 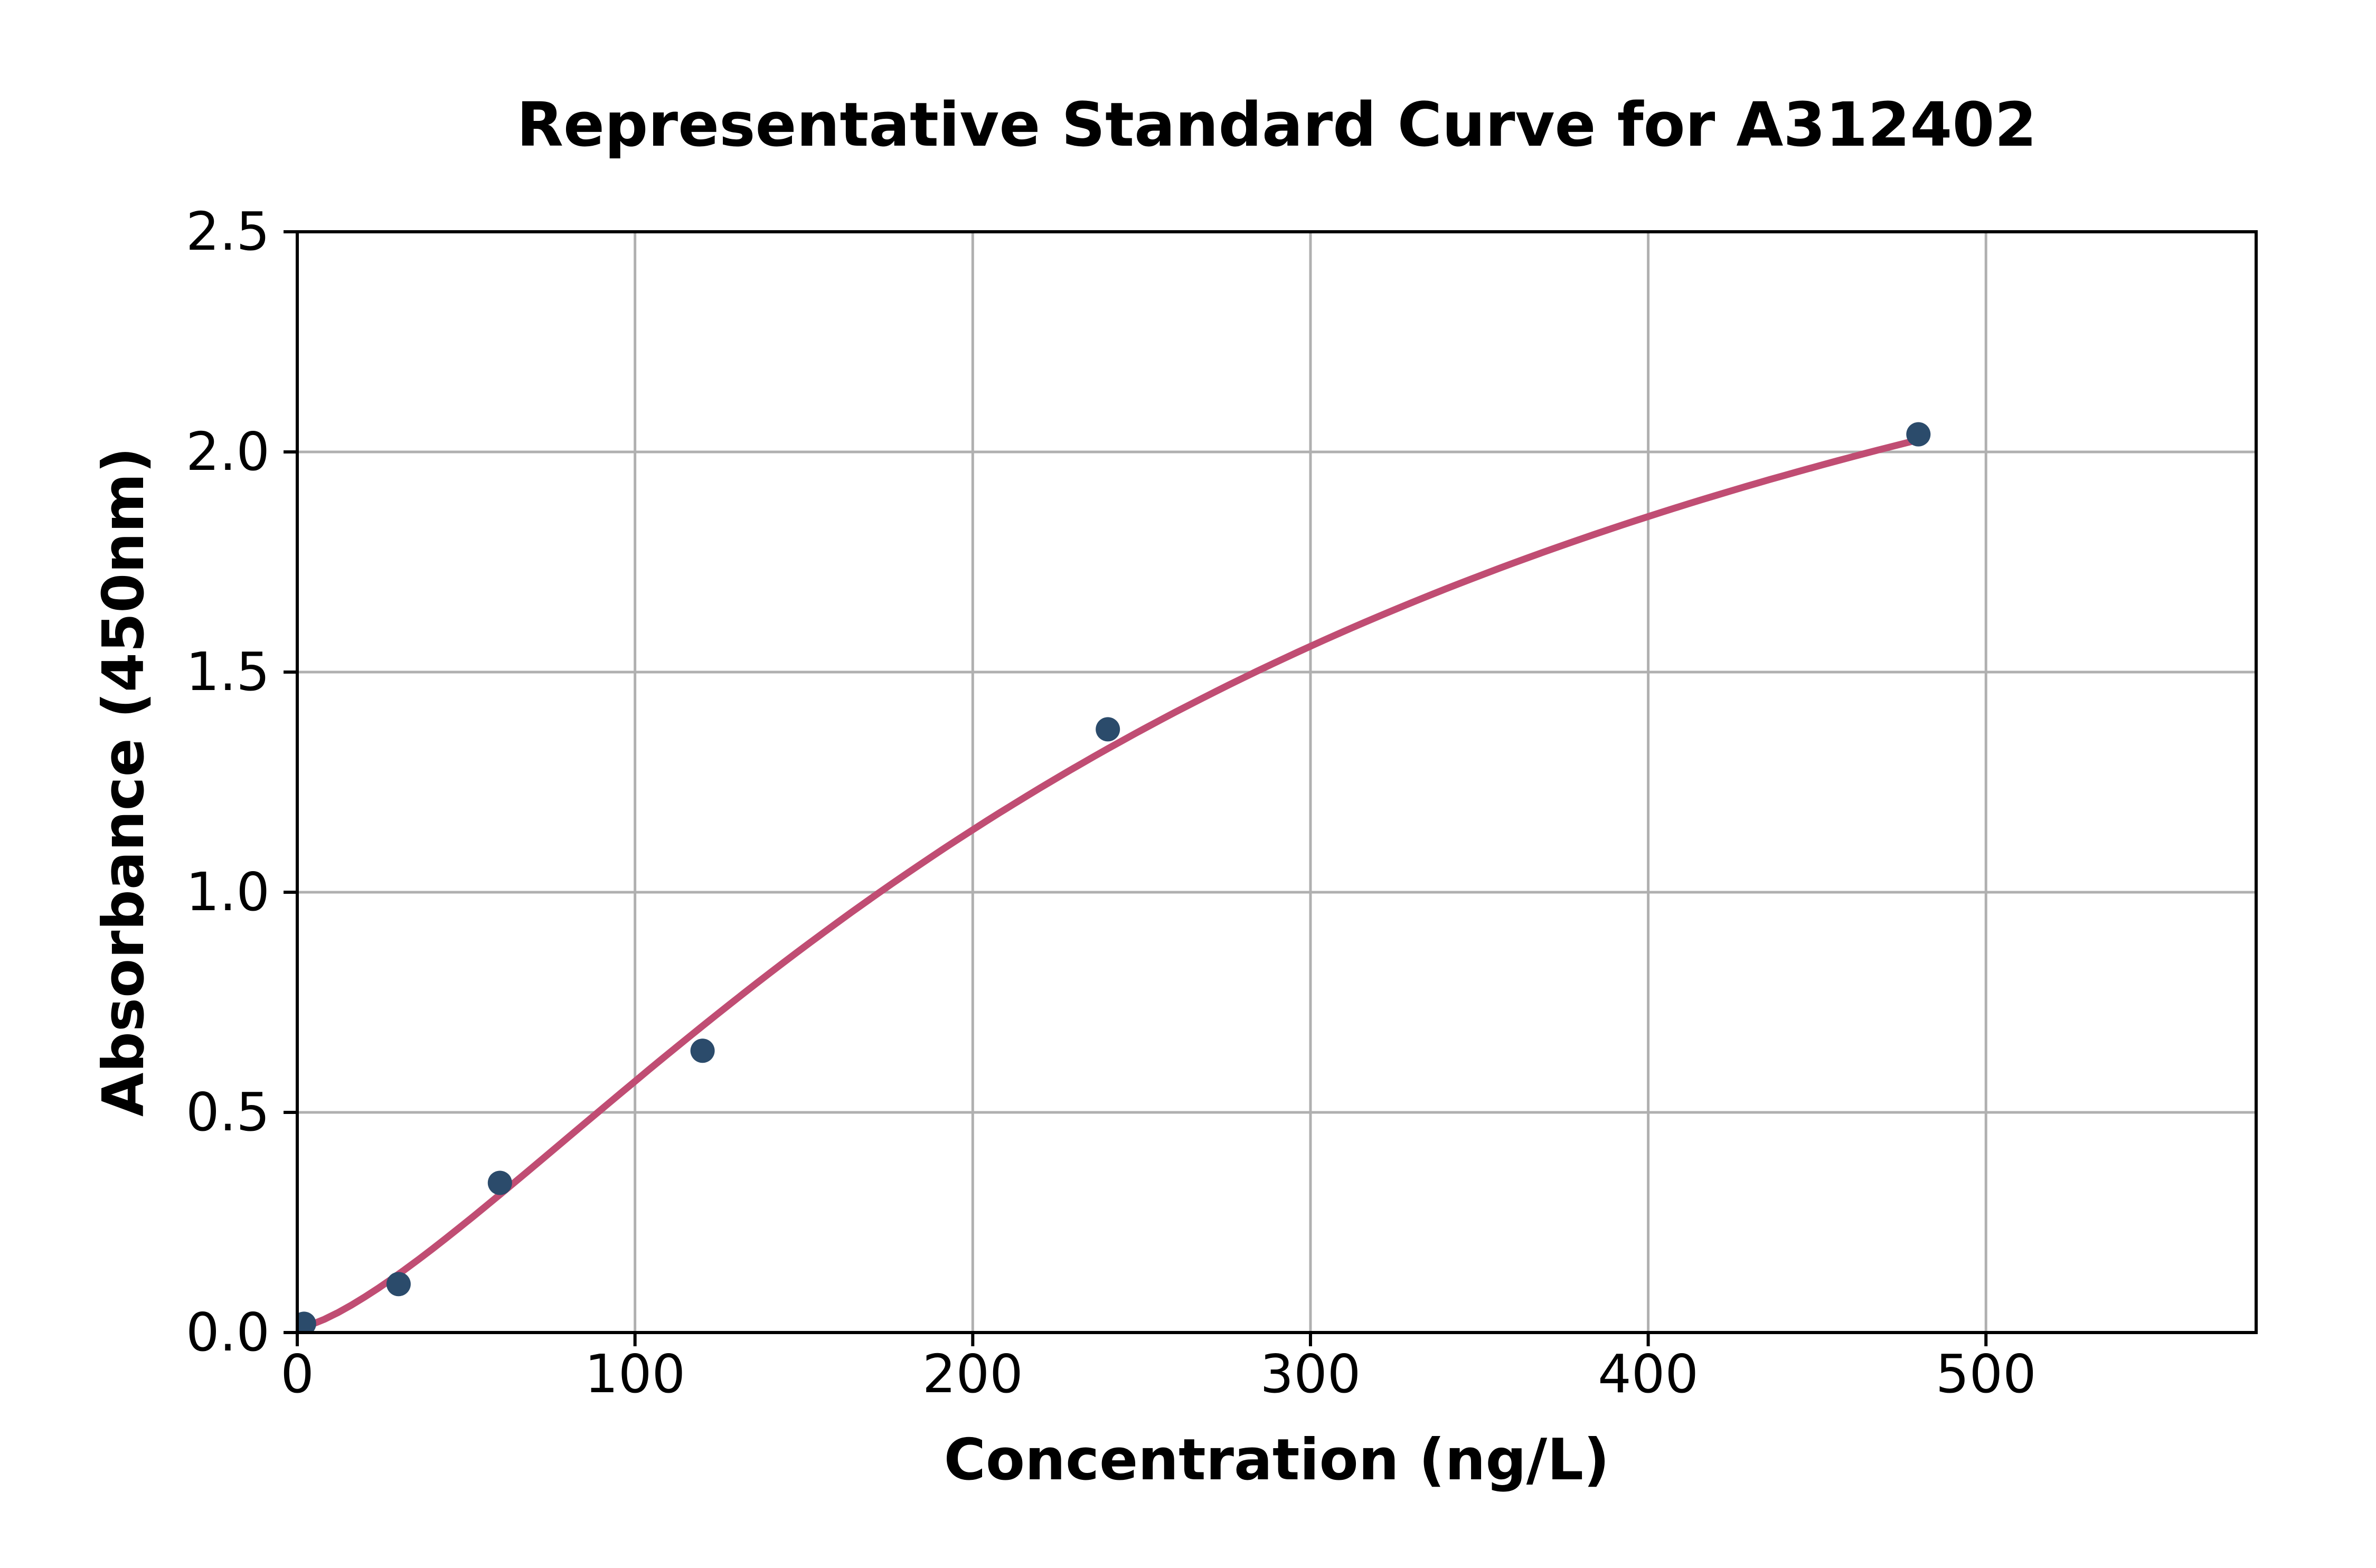 I want to click on x-tick-label: 0, so click(x=297, y=1374).